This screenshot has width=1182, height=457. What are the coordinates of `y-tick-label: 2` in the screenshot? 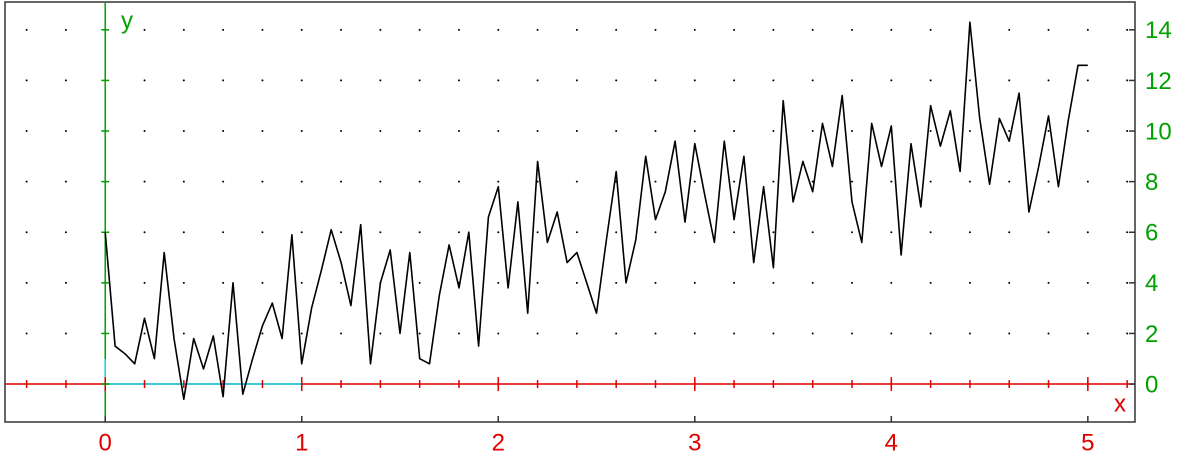 It's located at (1151, 334).